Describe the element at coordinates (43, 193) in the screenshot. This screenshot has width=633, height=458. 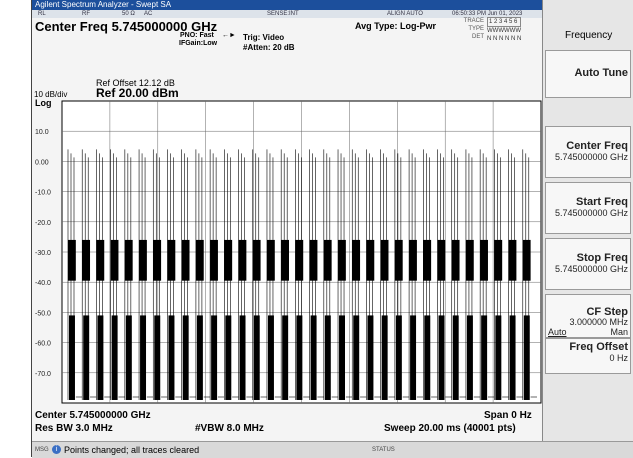
I see `y-label: -10.0` at that location.